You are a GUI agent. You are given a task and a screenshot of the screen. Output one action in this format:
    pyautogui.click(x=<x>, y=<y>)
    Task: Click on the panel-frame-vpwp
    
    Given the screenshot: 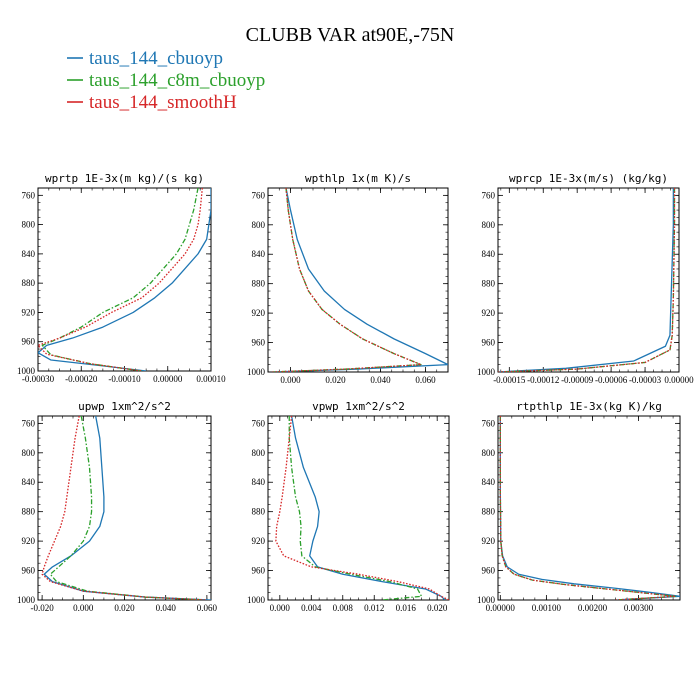 What is the action you would take?
    pyautogui.click(x=358, y=508)
    